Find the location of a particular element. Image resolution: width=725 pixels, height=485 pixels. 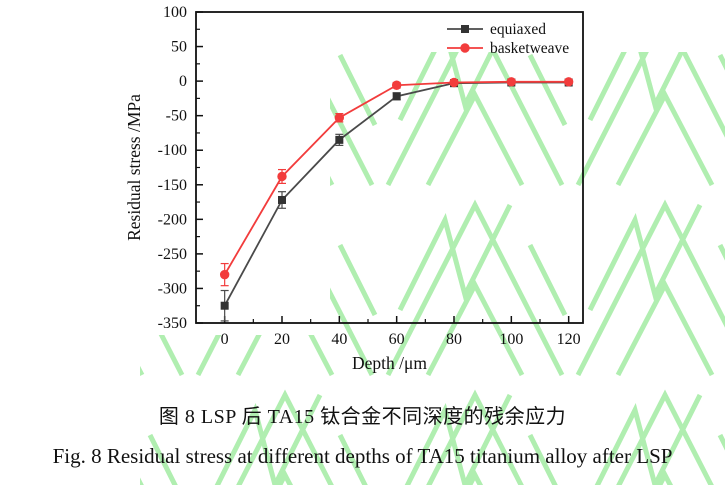

y-tick-label: -50 is located at coordinates (176, 116).